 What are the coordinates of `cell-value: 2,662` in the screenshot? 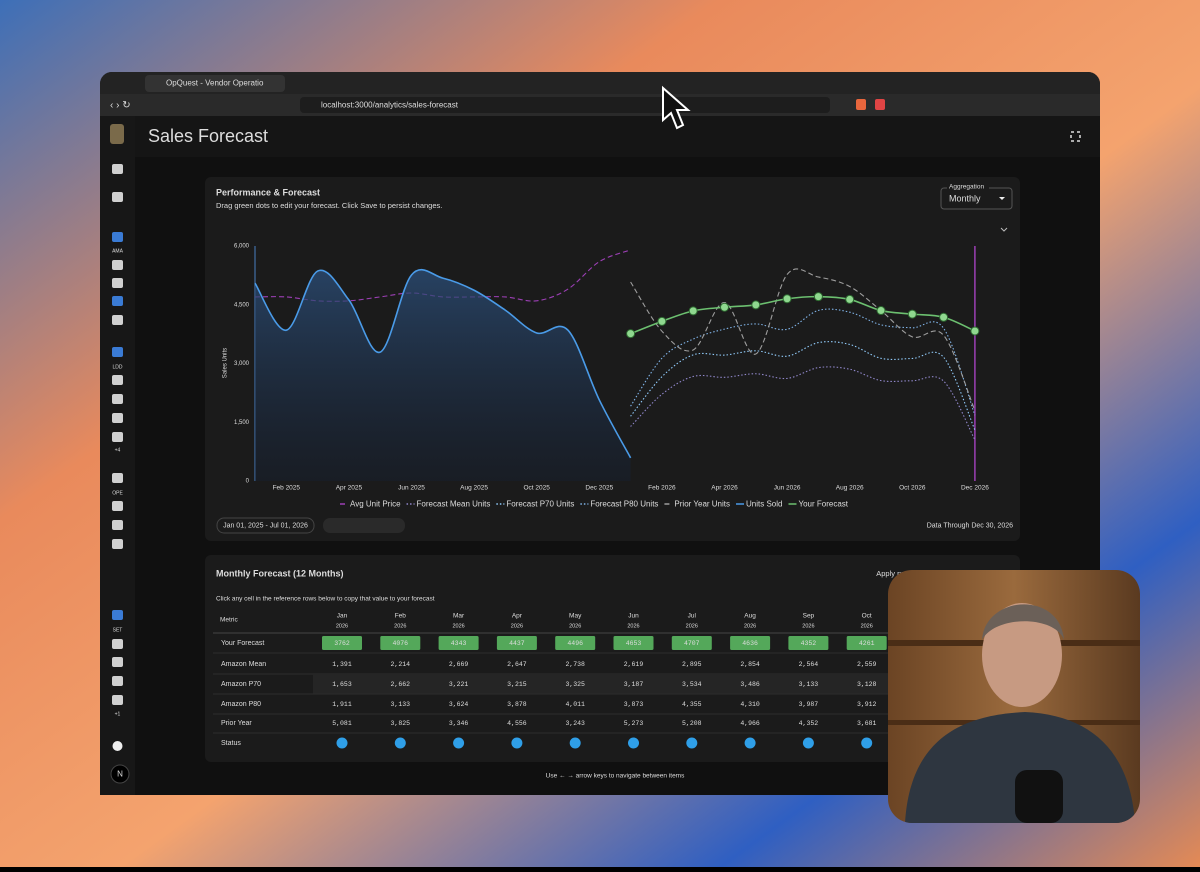 It's located at (401, 684).